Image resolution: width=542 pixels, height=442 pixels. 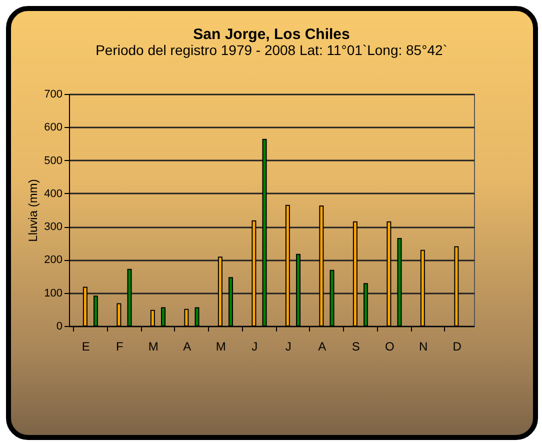 What do you see at coordinates (389, 347) in the screenshot?
I see `x-tick-label: O` at bounding box center [389, 347].